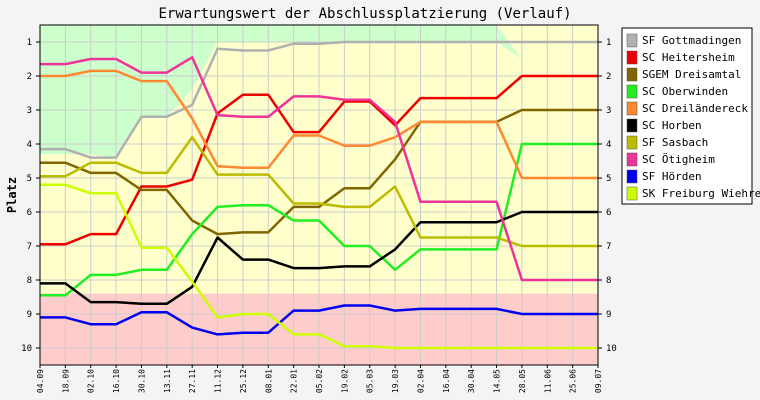 Image resolution: width=760 pixels, height=400 pixels. Describe the element at coordinates (573, 381) in the screenshot. I see `x-tick-label: 25.06` at that location.